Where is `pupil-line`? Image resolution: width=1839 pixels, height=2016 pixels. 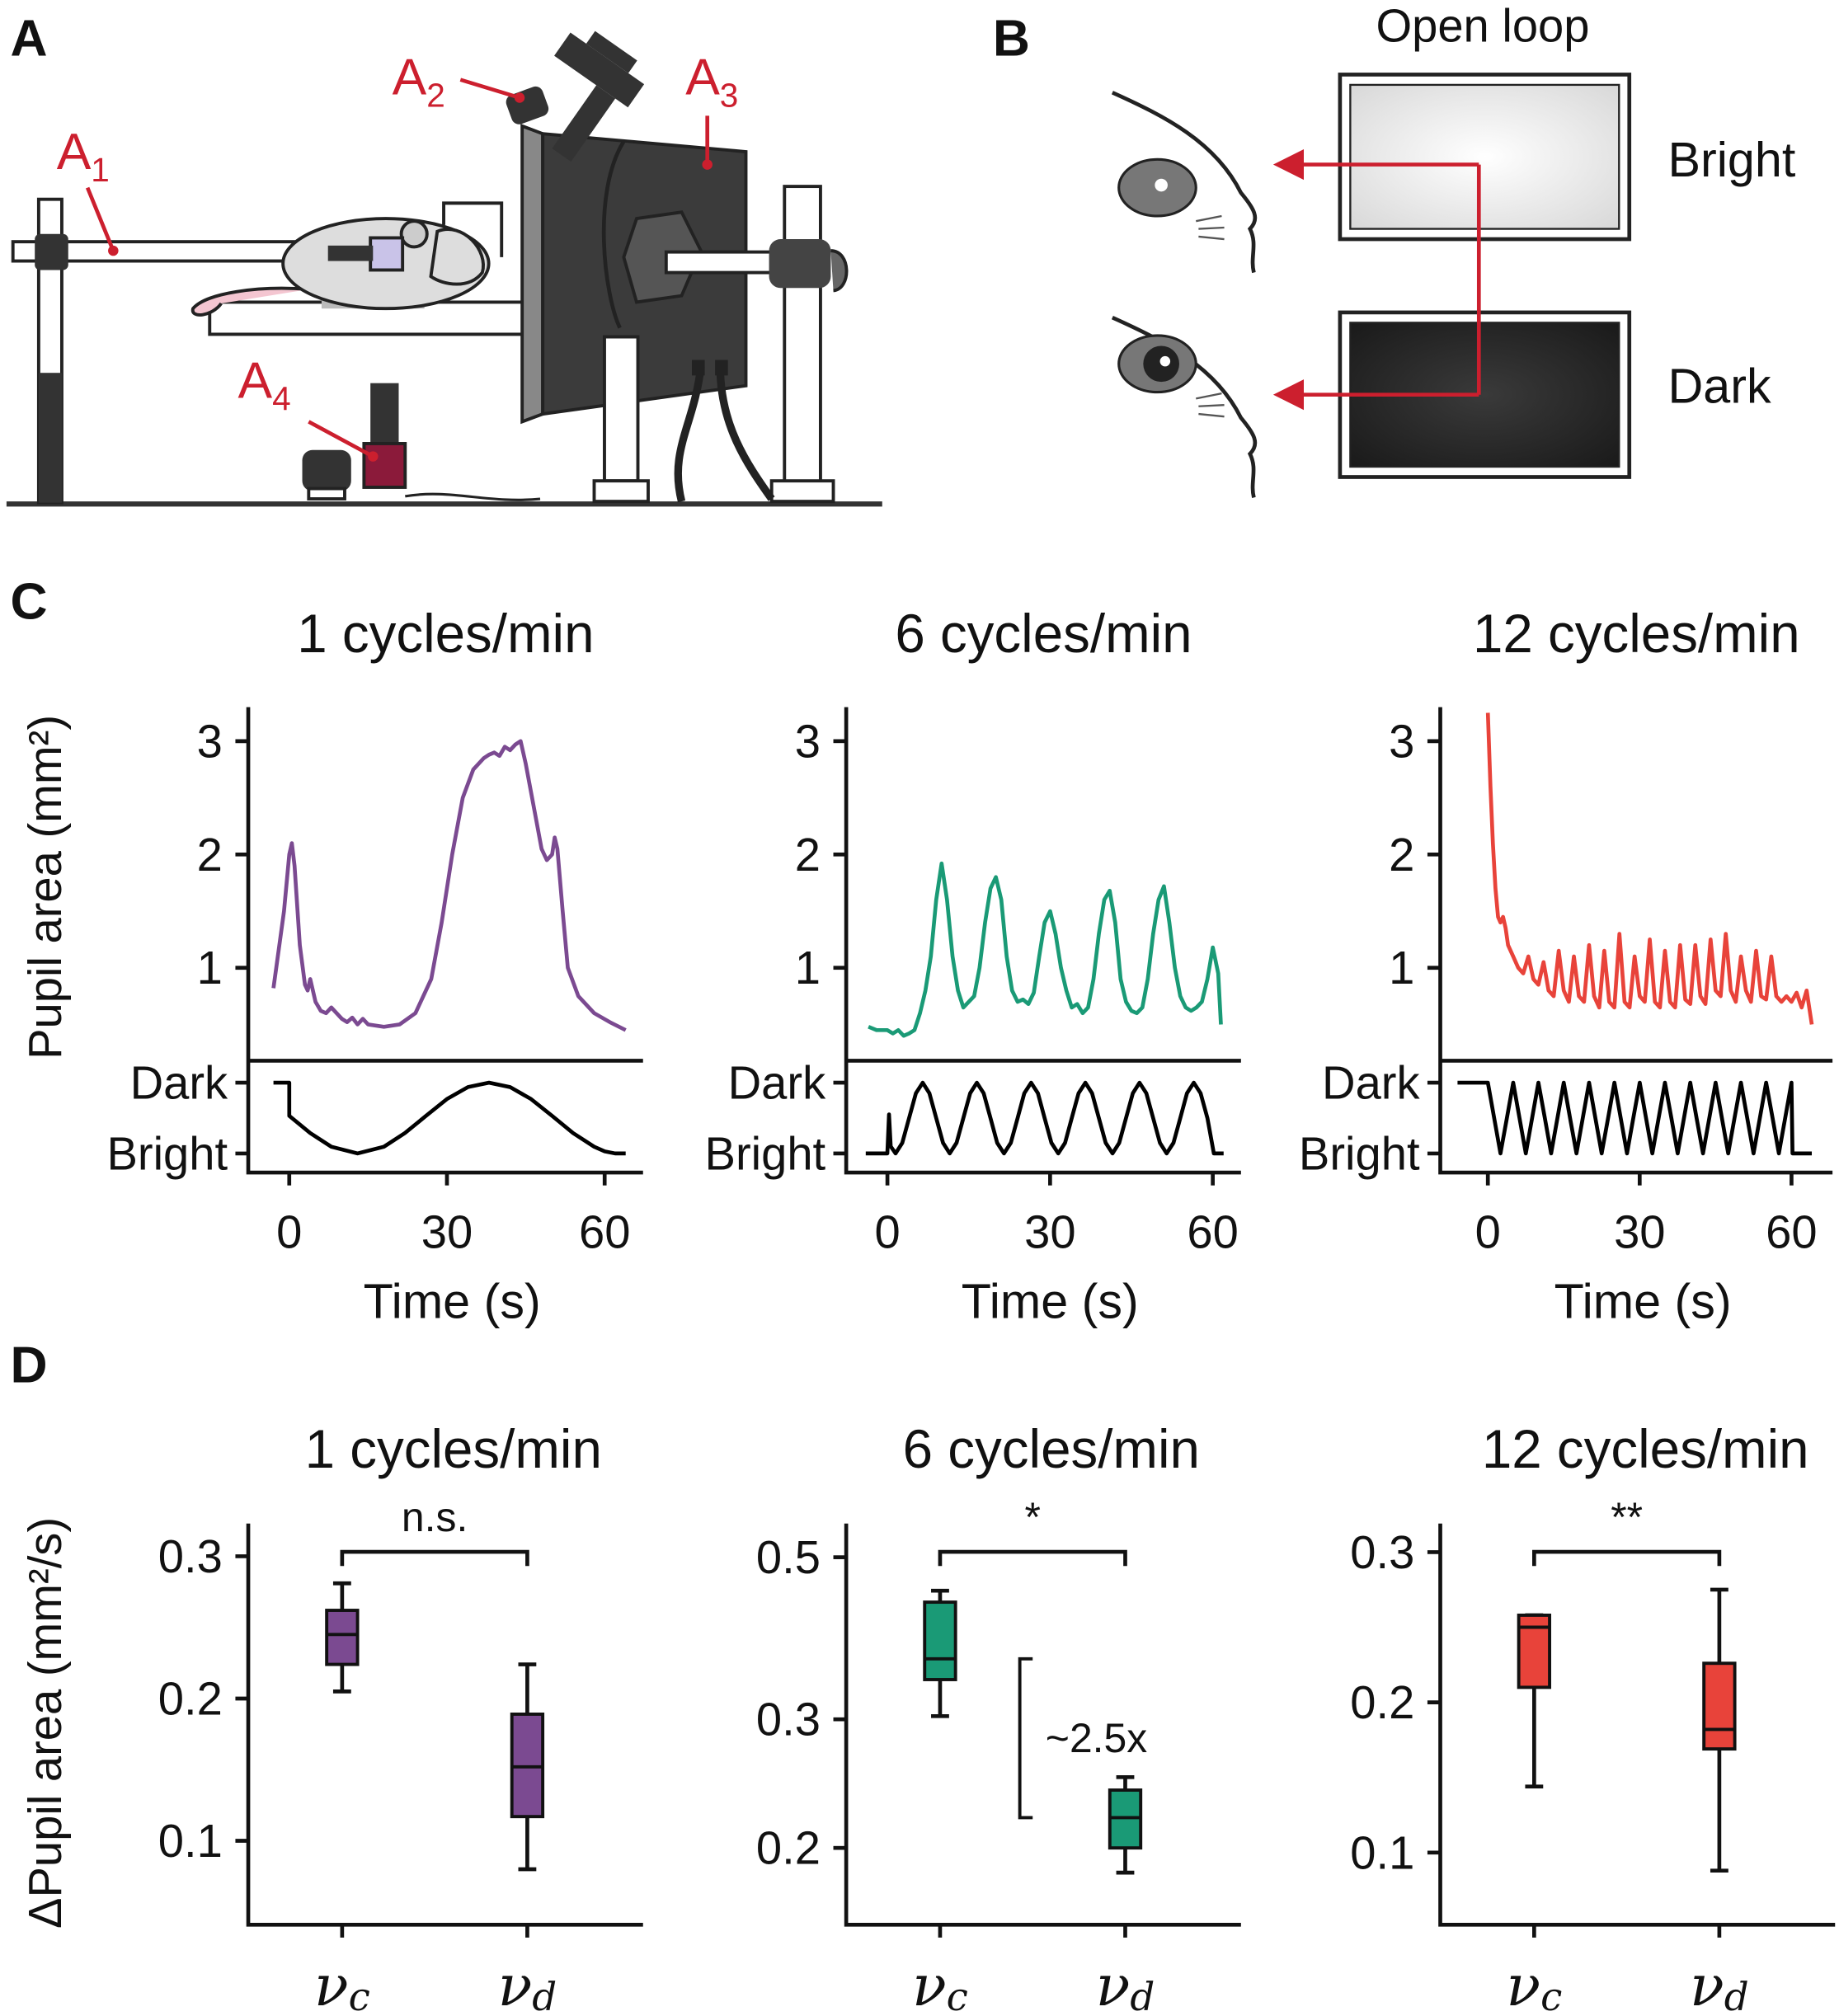
pupil-line is located at coordinates (1649, 868).